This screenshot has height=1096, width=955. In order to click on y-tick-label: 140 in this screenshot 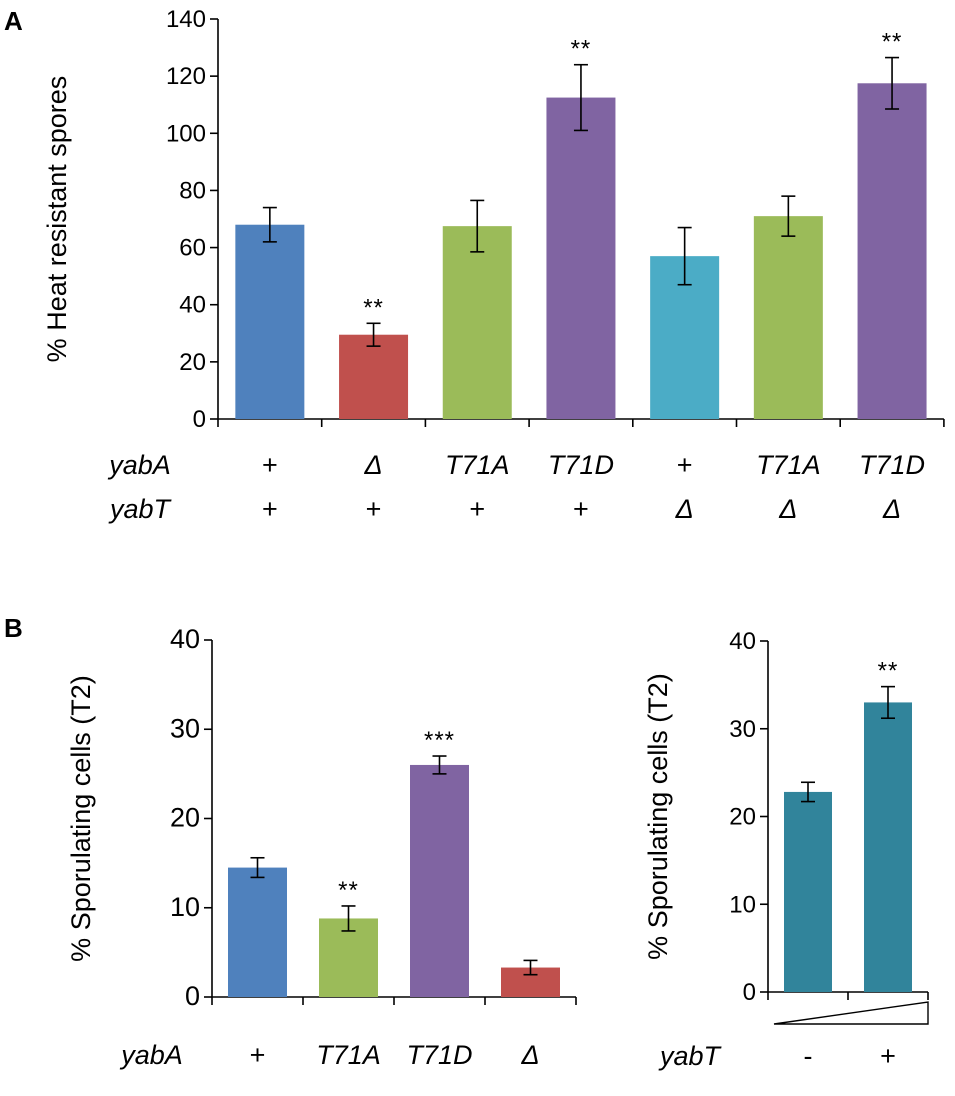, I will do `click(186, 19)`.